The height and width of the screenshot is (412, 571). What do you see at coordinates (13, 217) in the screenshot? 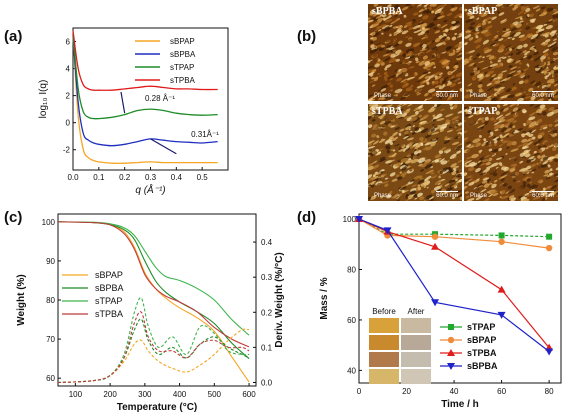
I see `panel-label-c: (c)` at bounding box center [13, 217].